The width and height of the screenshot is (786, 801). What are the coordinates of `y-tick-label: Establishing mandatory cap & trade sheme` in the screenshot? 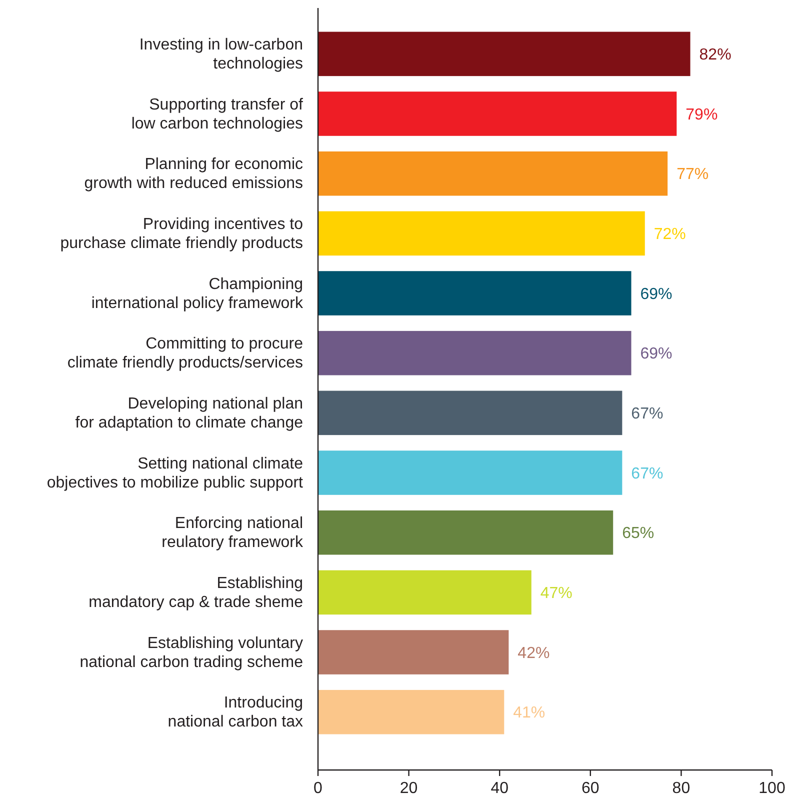 It's located at (196, 592).